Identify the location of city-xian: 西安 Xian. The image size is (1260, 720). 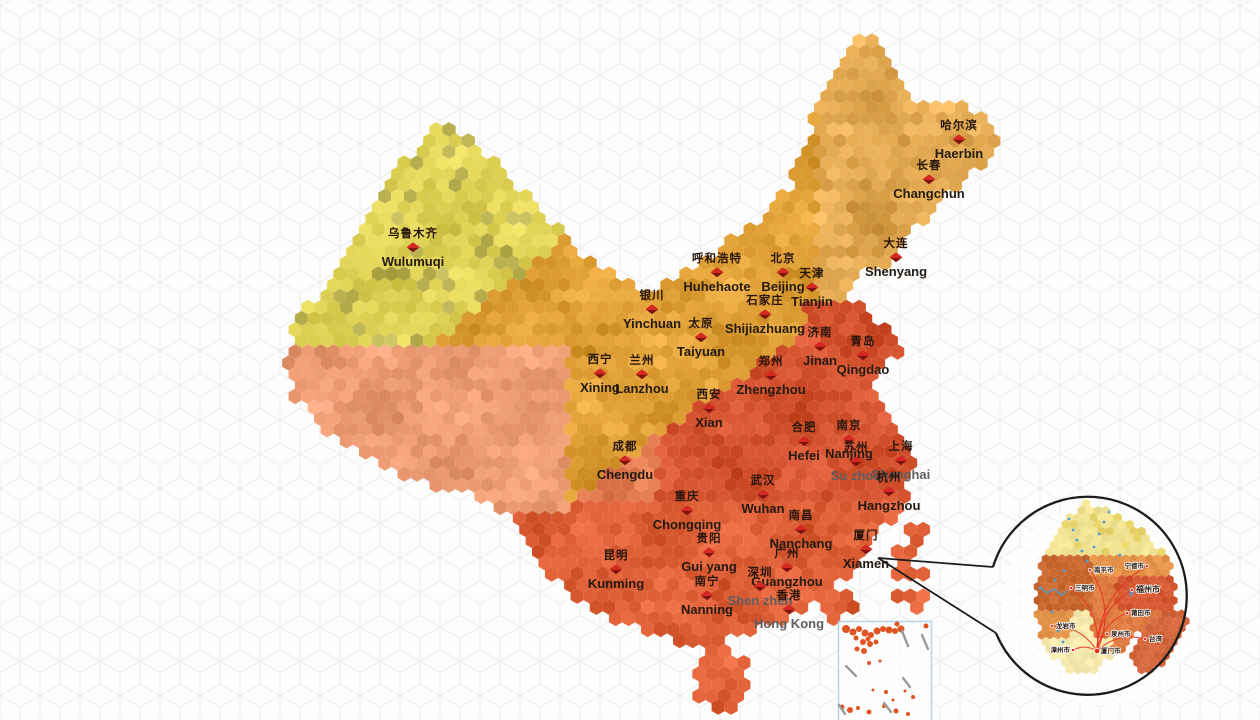
(709, 409).